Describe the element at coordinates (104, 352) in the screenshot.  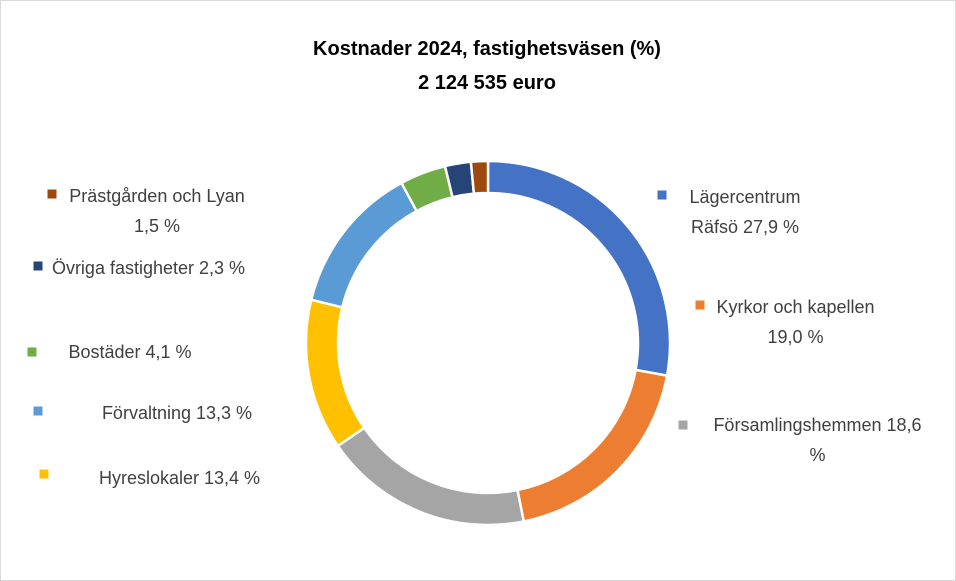
I see `label-category: Bostäder` at that location.